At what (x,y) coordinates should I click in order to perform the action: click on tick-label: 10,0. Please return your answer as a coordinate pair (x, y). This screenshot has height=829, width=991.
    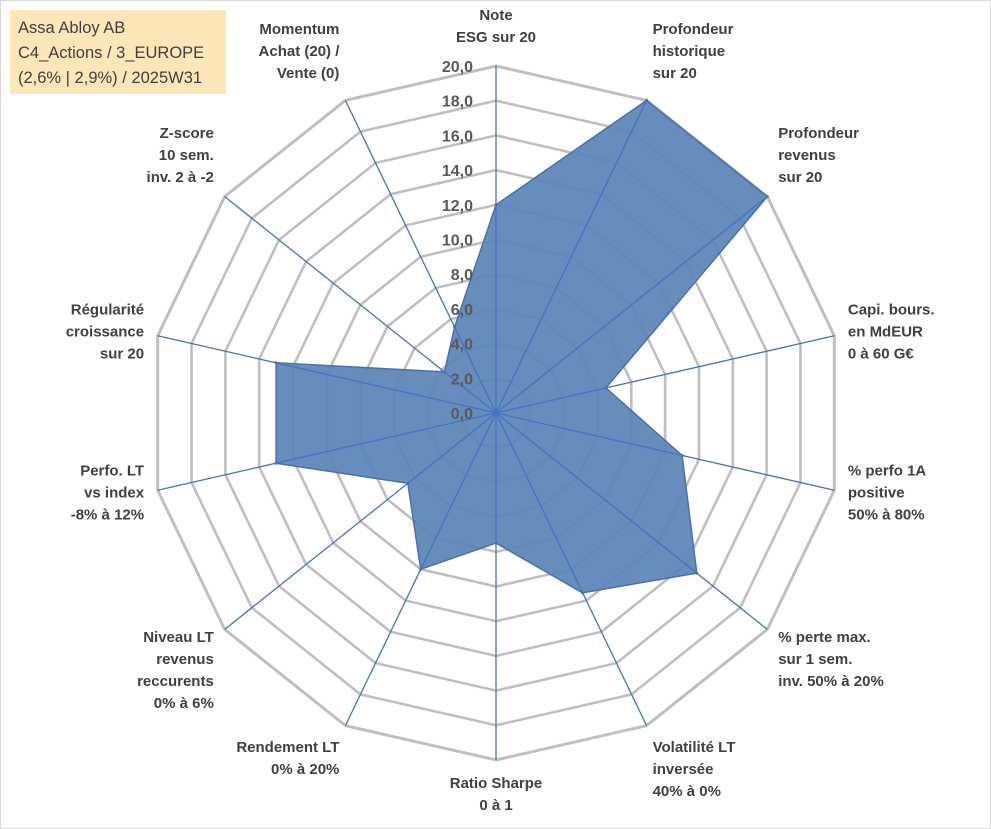
    Looking at the image, I should click on (457, 241).